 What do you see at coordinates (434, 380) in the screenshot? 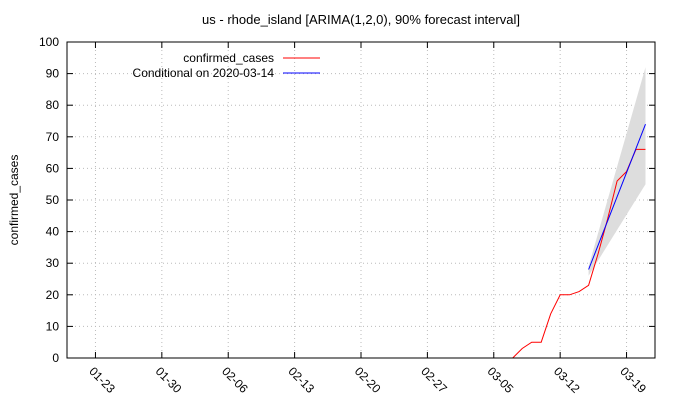
I see `x-tick-label: 02-27` at bounding box center [434, 380].